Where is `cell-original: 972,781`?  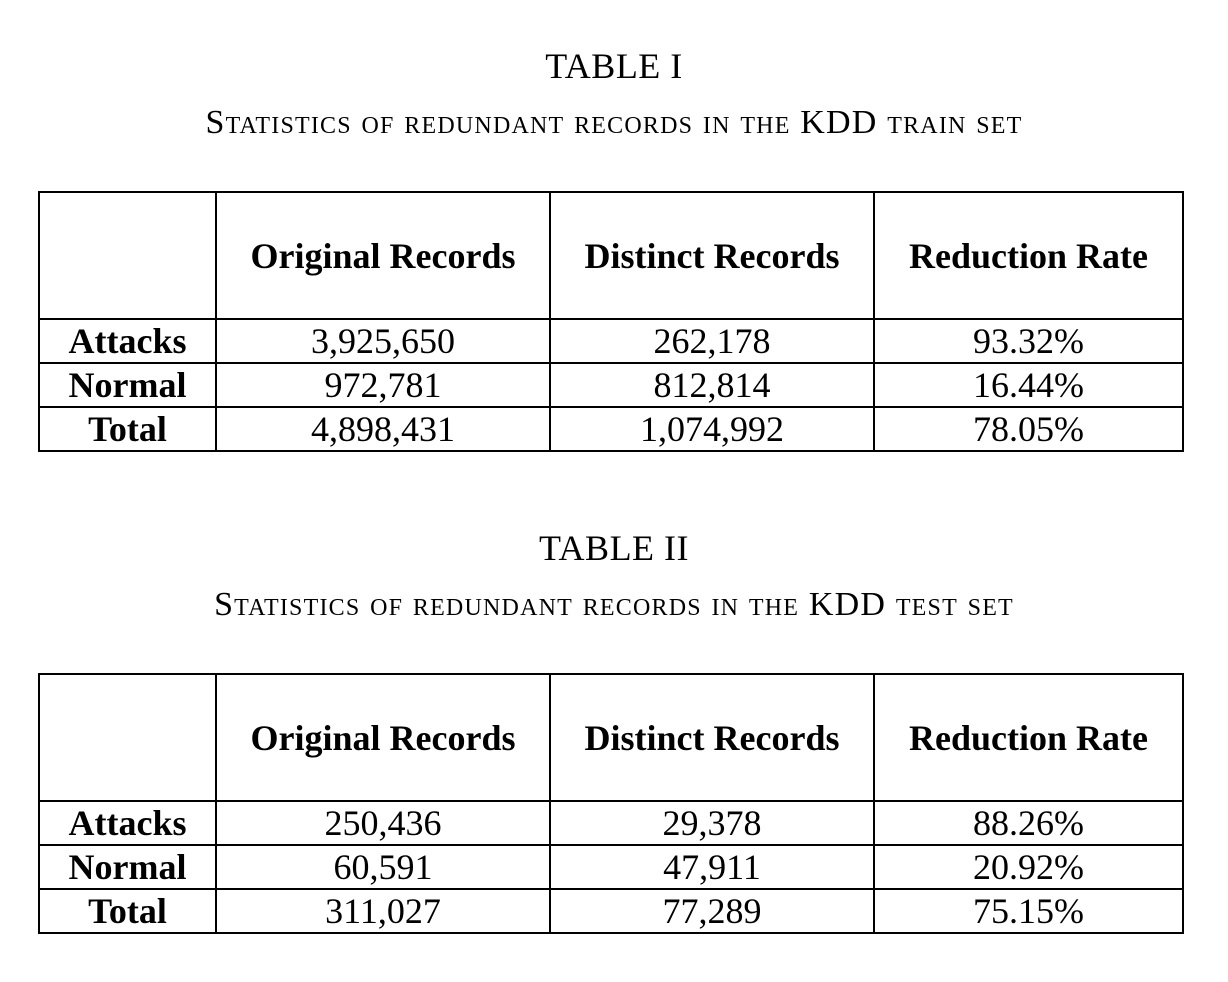 cell-original: 972,781 is located at coordinates (383, 385).